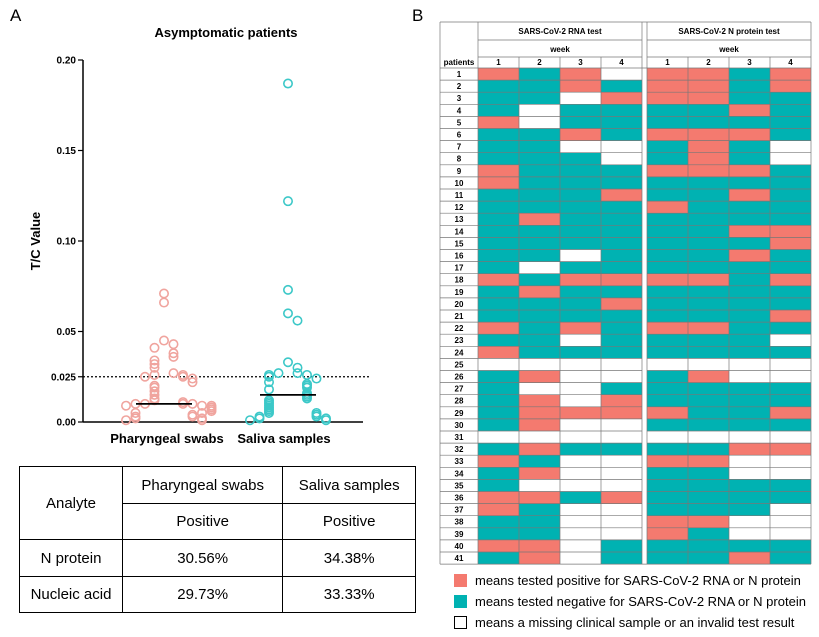 This screenshot has height=637, width=819. Describe the element at coordinates (67, 332) in the screenshot. I see `y-tick-label: 0.05` at that location.